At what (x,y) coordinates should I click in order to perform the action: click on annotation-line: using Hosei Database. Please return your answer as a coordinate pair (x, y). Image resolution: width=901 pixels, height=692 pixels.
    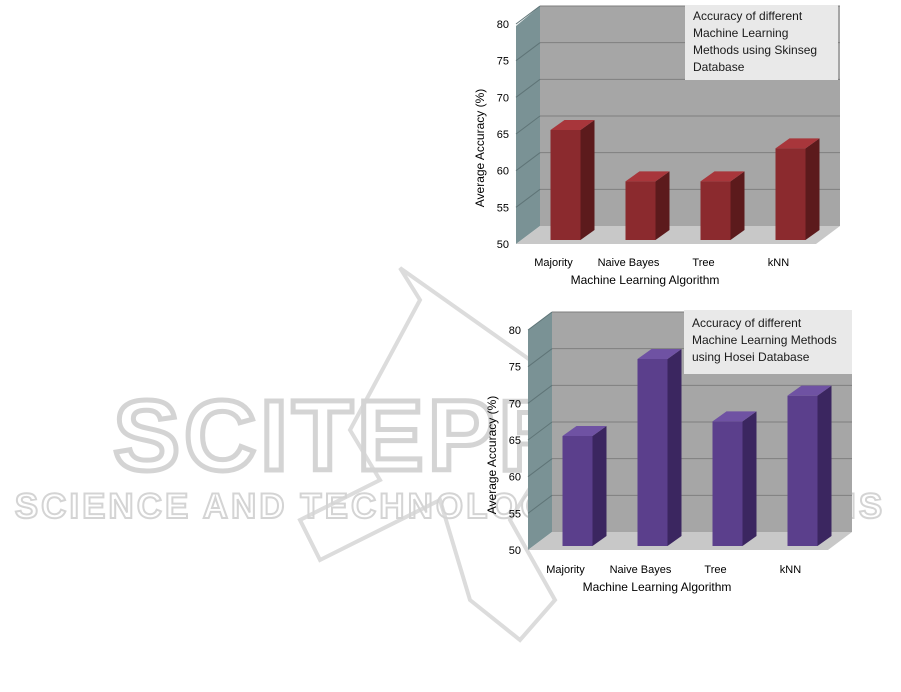
    Looking at the image, I should click on (751, 357).